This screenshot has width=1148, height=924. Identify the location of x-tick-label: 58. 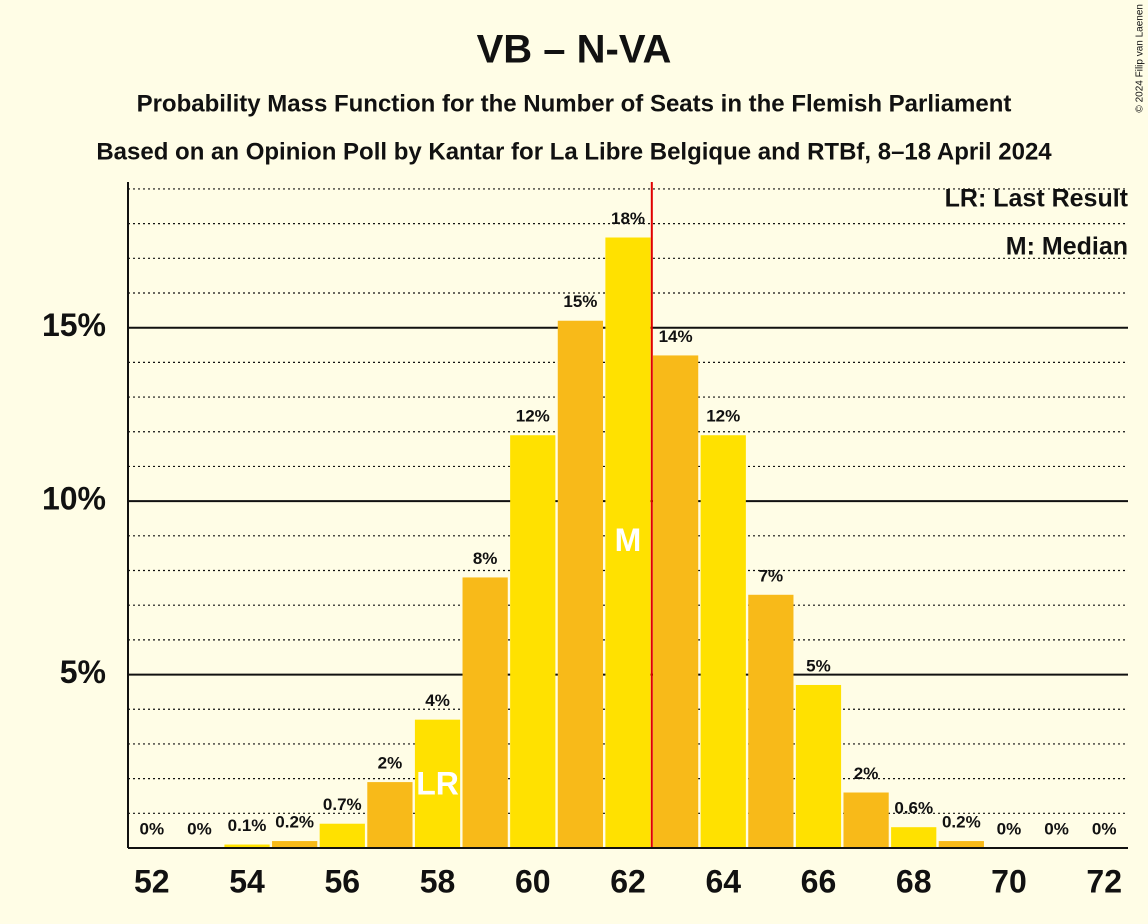
(438, 881).